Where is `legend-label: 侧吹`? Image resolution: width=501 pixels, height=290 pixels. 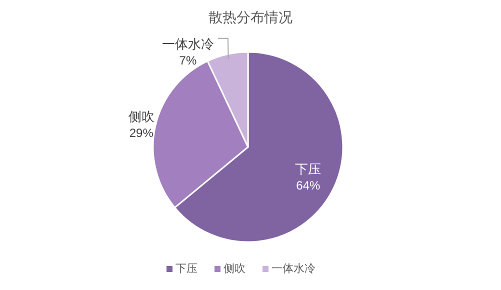 legend-label: 侧吹 is located at coordinates (235, 269).